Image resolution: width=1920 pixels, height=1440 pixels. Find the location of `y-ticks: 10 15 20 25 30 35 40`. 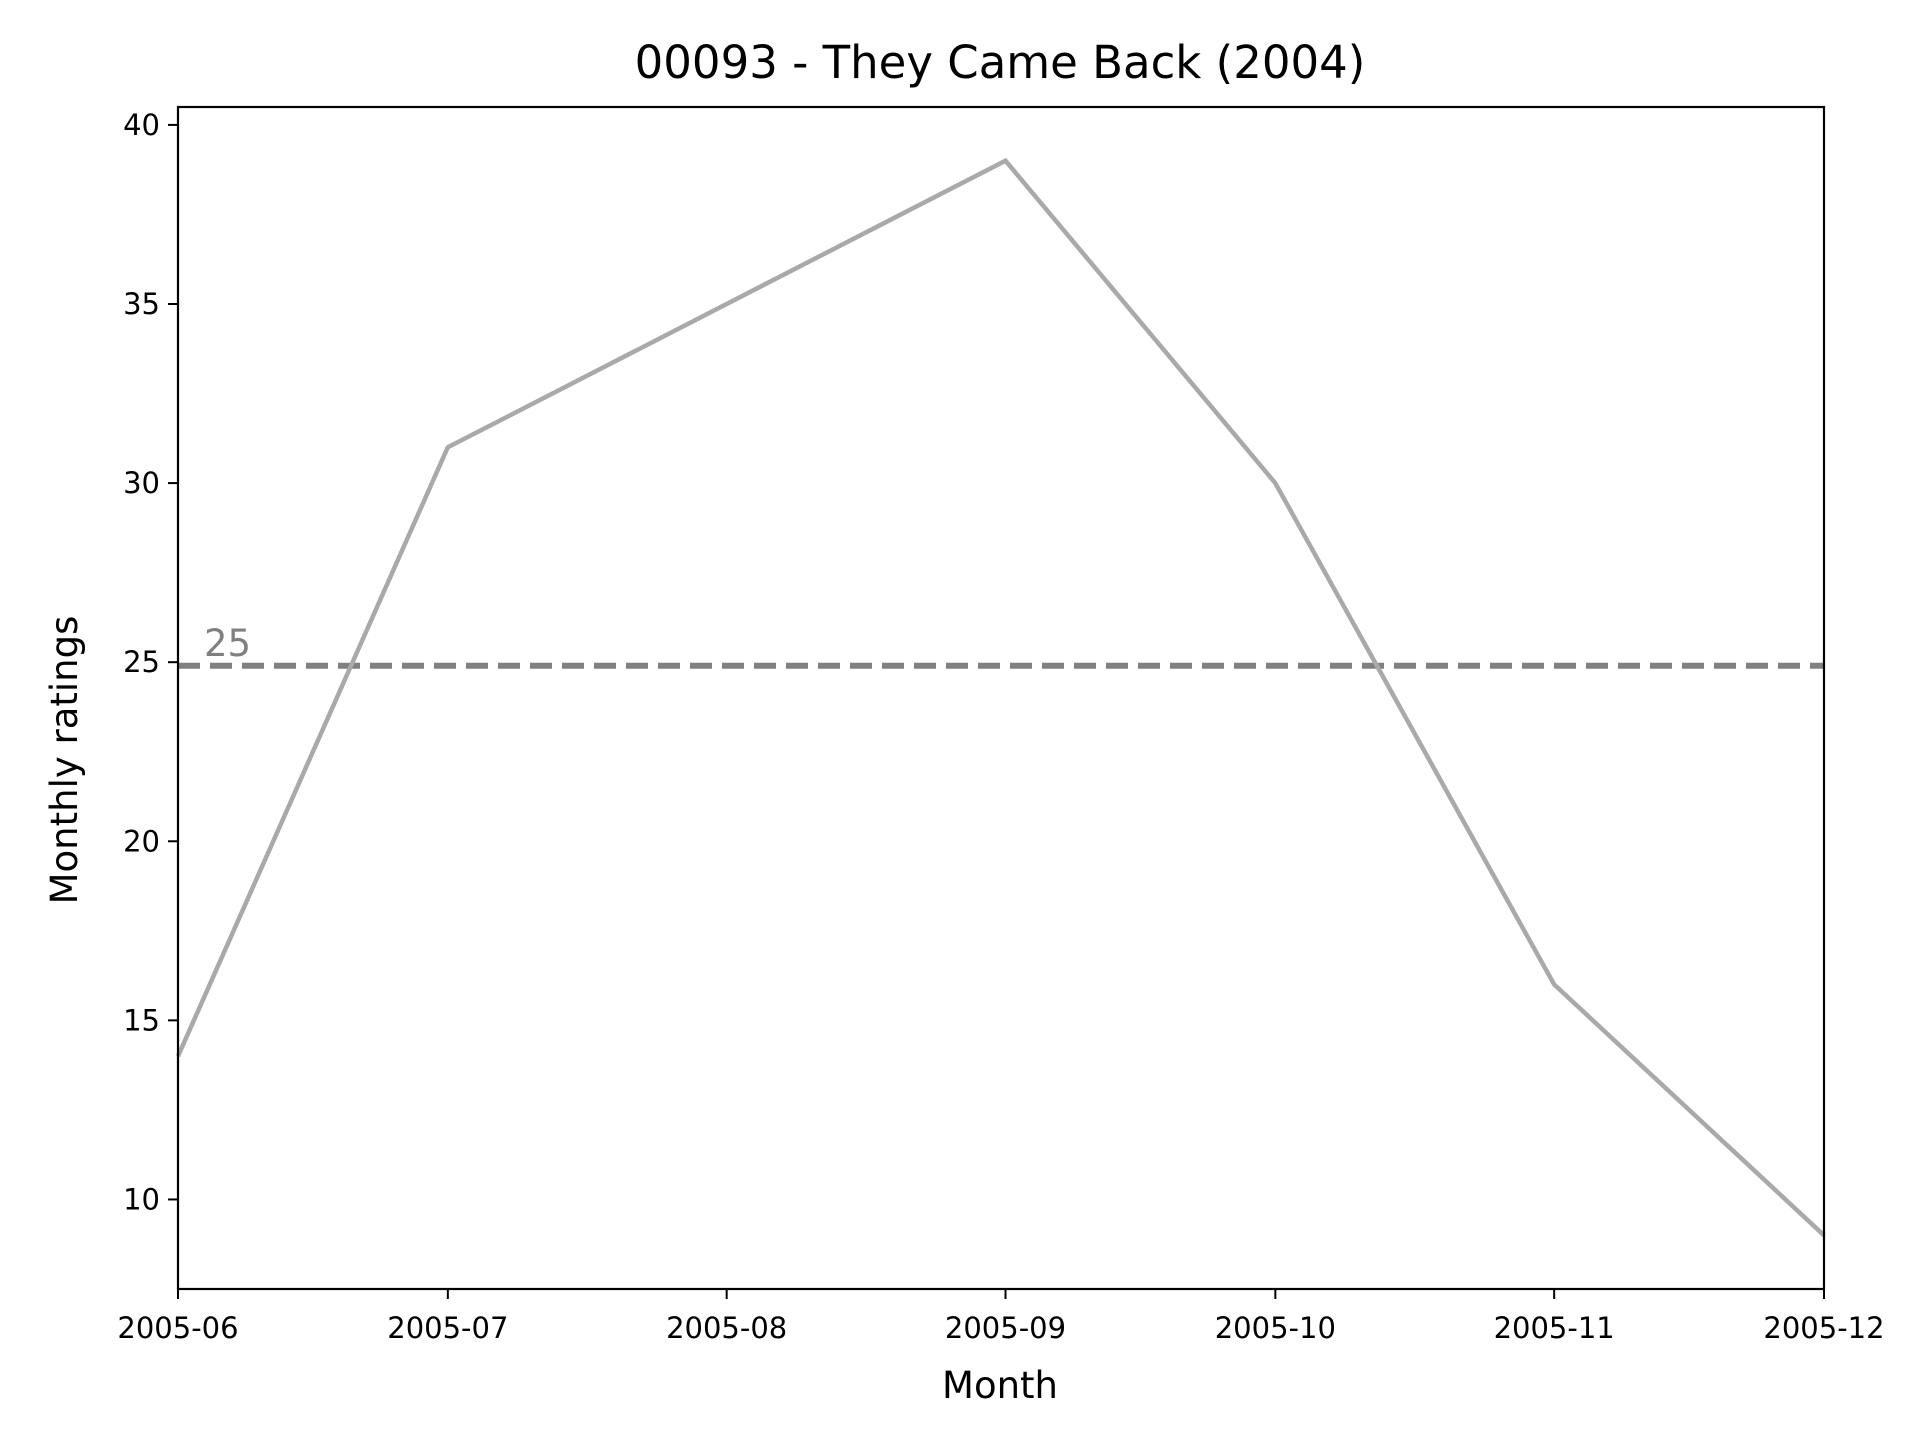

y-ticks: 10 15 20 25 30 35 40 is located at coordinates (150, 662).